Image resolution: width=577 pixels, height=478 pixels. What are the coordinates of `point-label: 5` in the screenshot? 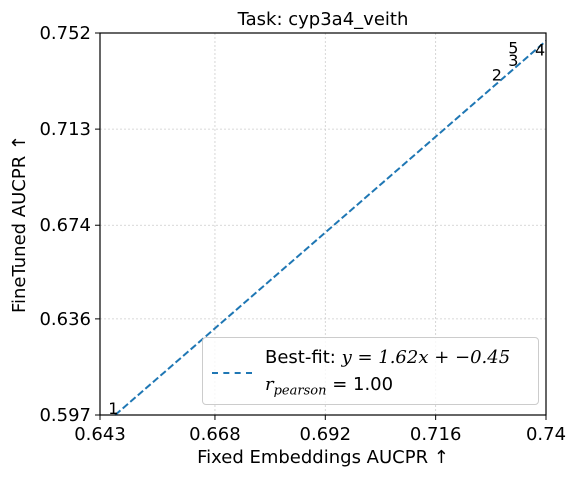 It's located at (513, 47).